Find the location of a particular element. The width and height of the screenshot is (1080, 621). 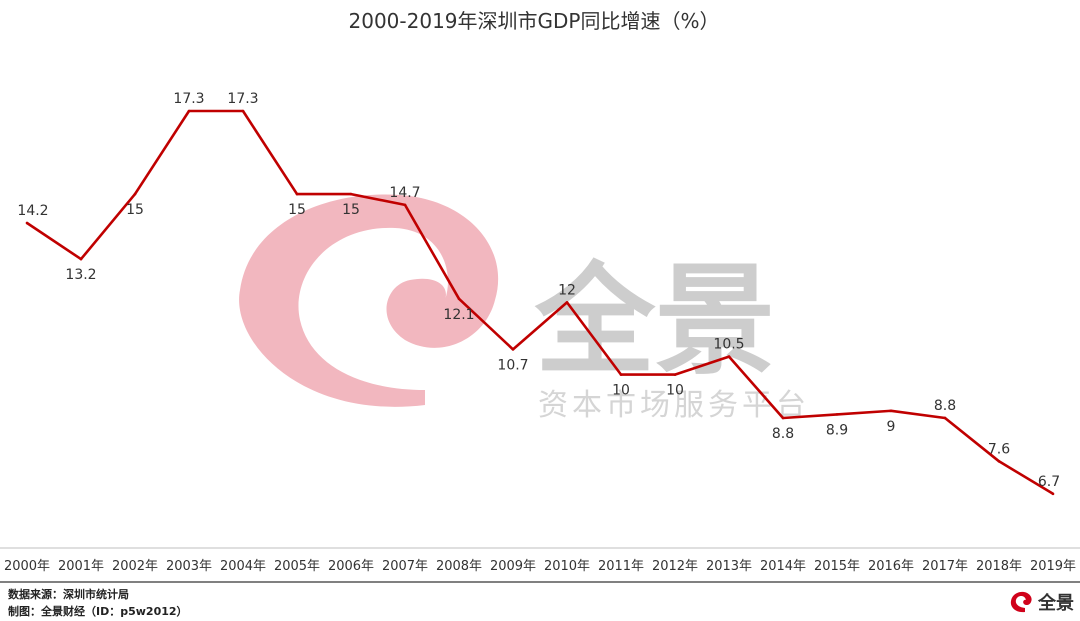

x-tick-label: 2019年 is located at coordinates (1053, 566).